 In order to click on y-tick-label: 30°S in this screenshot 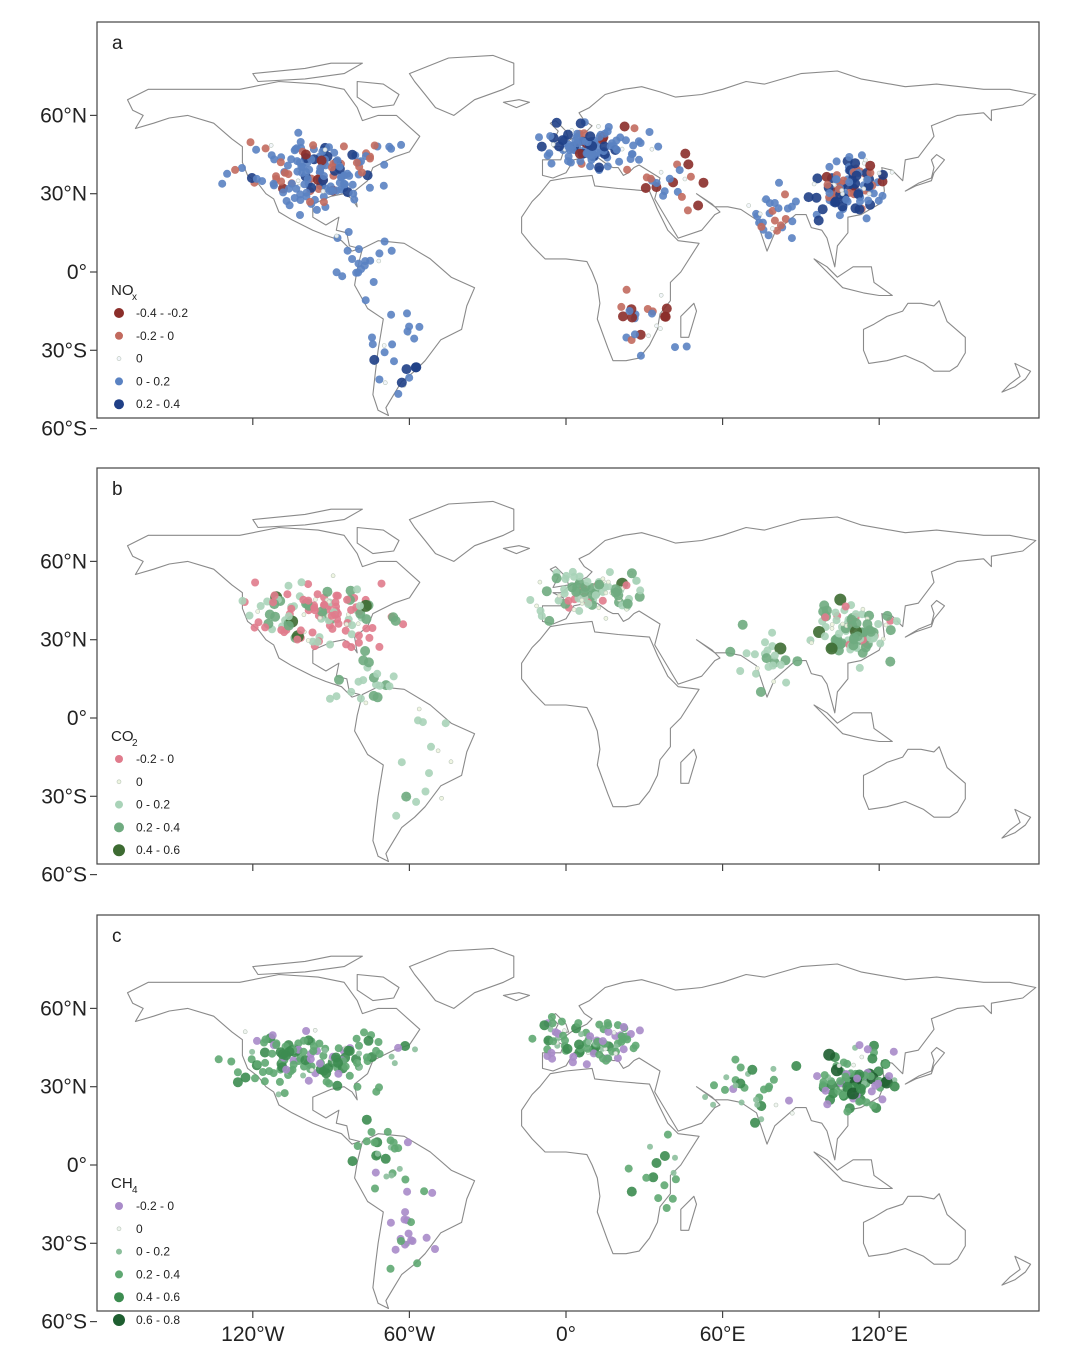, I will do `click(64, 1243)`.